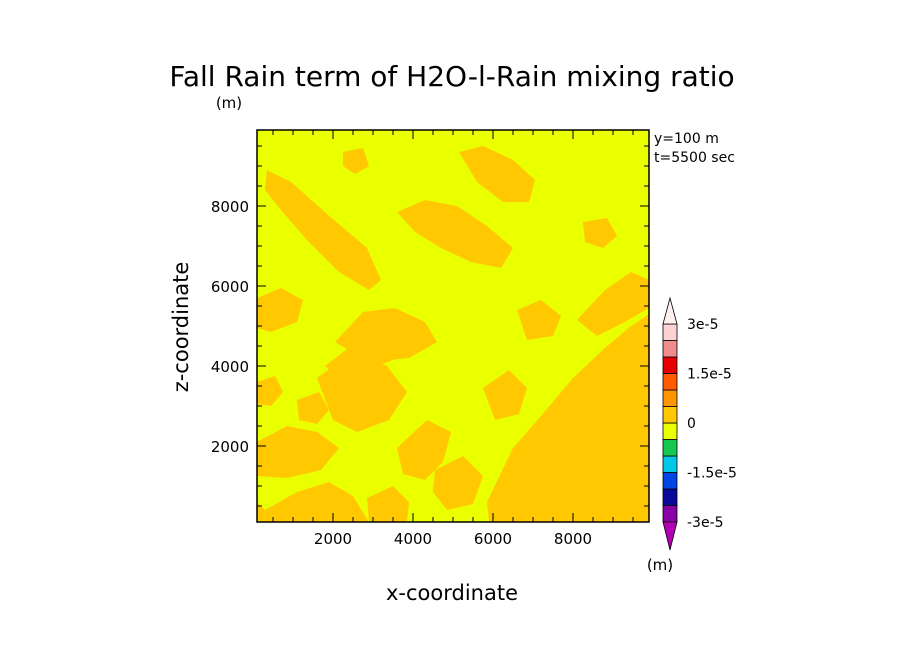 The height and width of the screenshot is (654, 904). Describe the element at coordinates (452, 593) in the screenshot. I see `x-axis-label: x-coordinate` at that location.